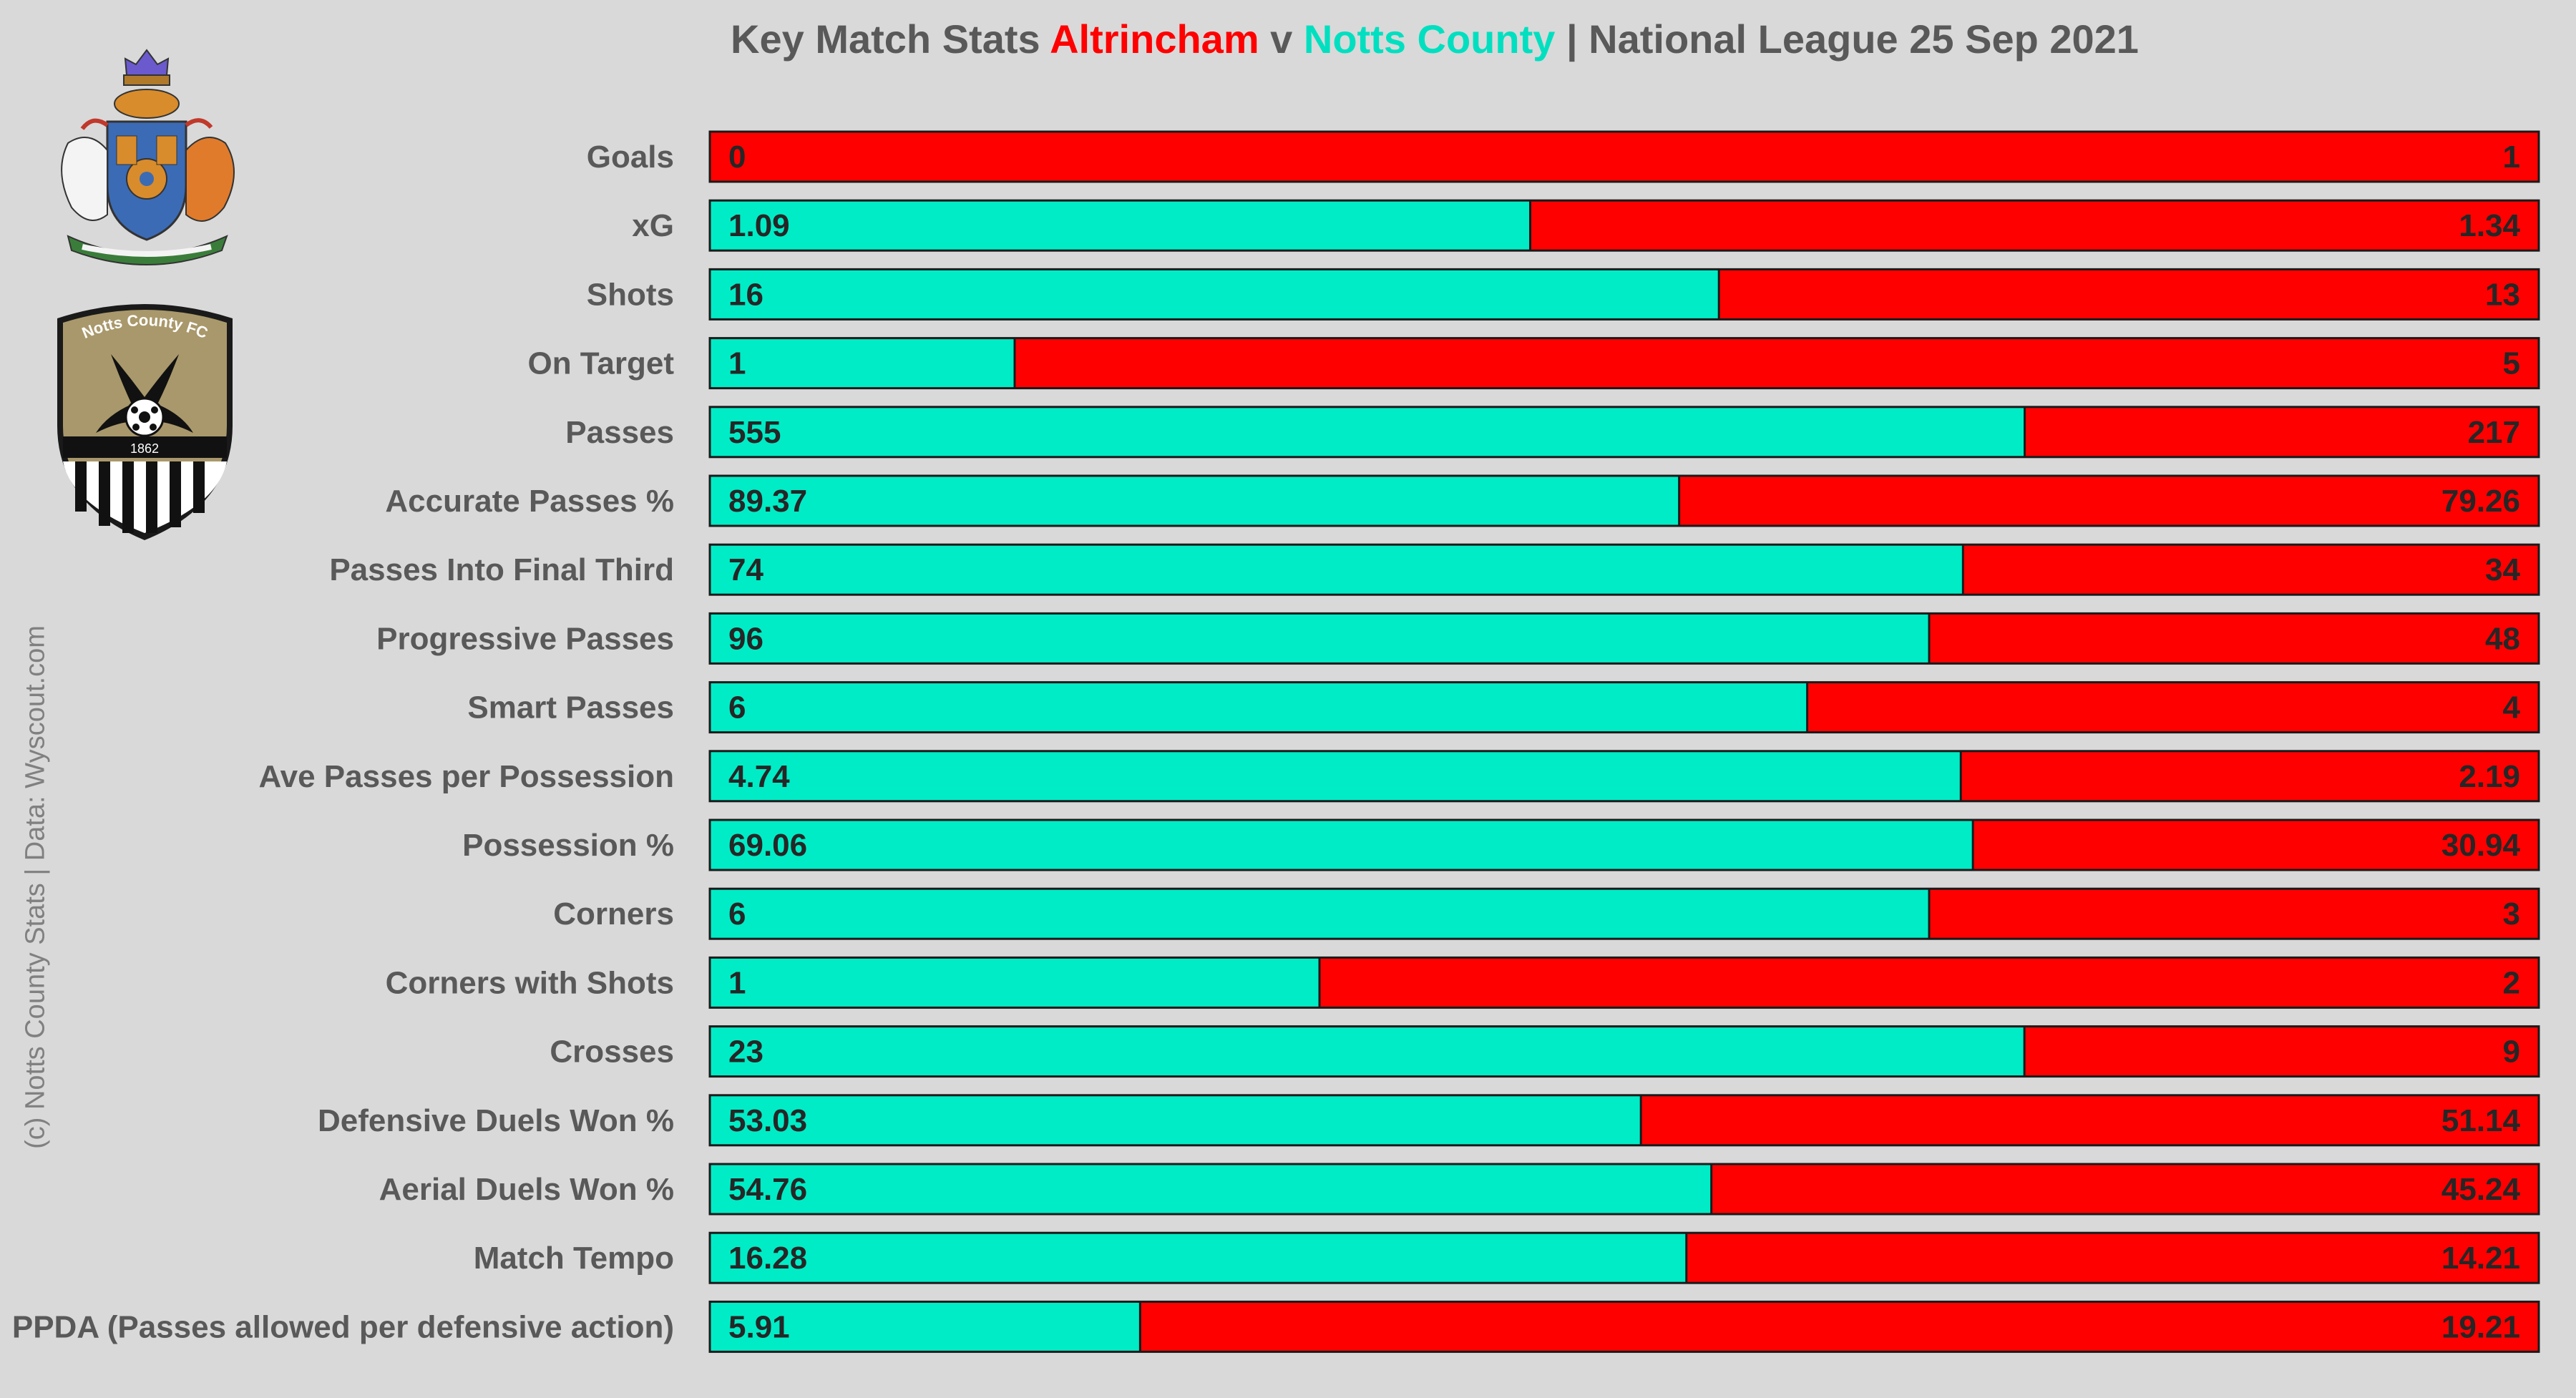 This screenshot has width=2576, height=1398. I want to click on row-label: Accurate Passes %, so click(529, 501).